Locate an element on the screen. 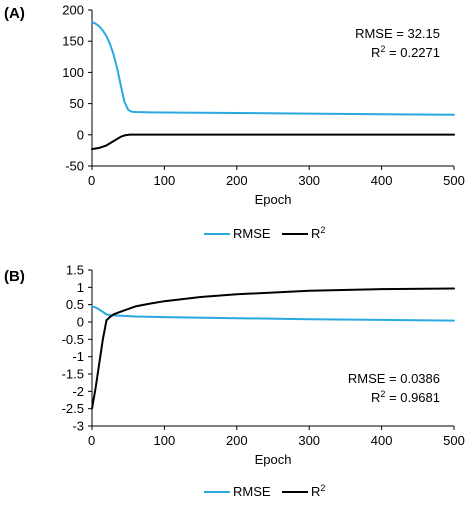 The width and height of the screenshot is (473, 511). y-tick-label: 1 is located at coordinates (80, 287).